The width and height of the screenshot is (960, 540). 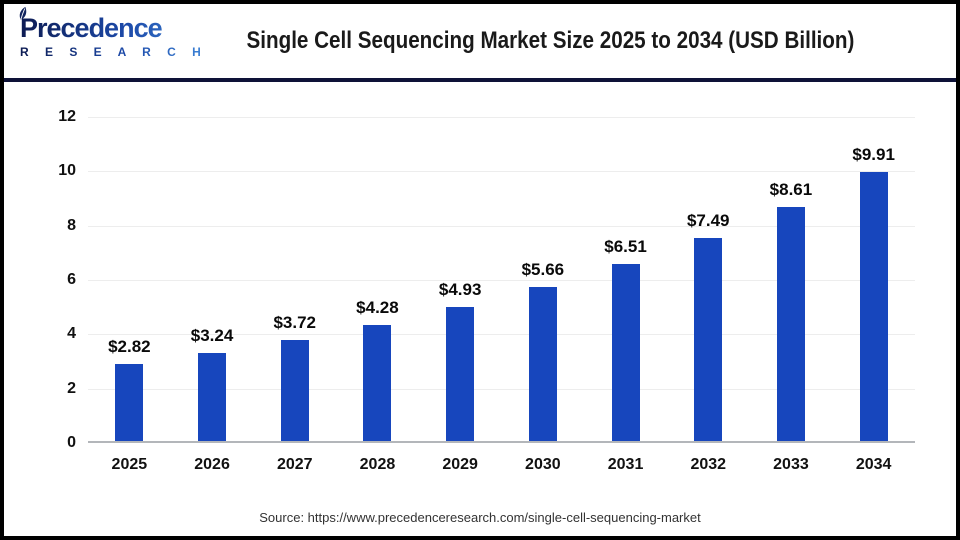 What do you see at coordinates (625, 352) in the screenshot?
I see `bar-2031` at bounding box center [625, 352].